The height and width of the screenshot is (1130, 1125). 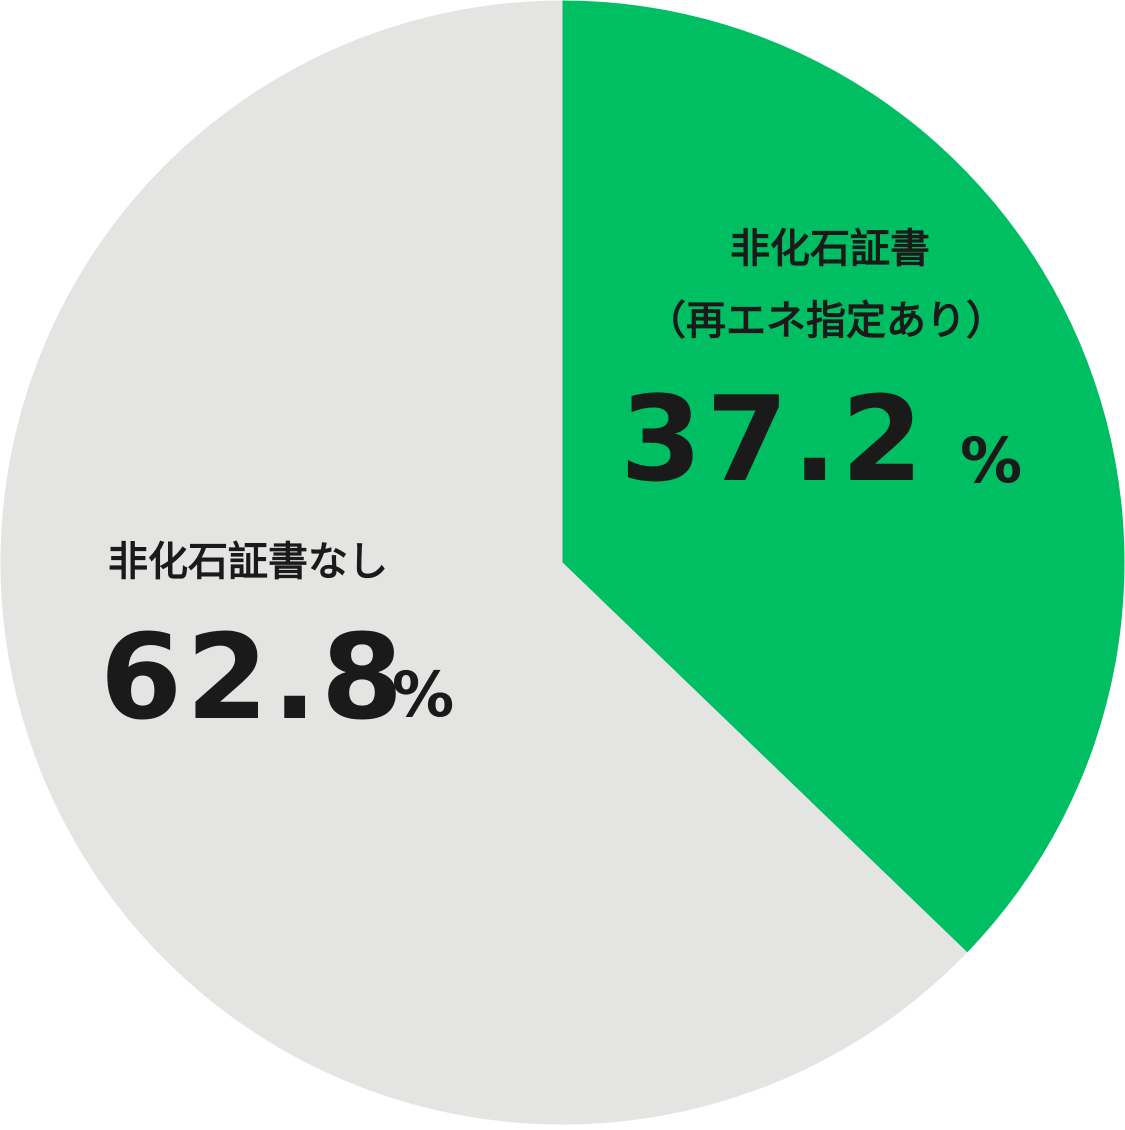 What do you see at coordinates (826, 321) in the screenshot?
I see `slice-0-label-line-1: （再エネ指定あり）` at bounding box center [826, 321].